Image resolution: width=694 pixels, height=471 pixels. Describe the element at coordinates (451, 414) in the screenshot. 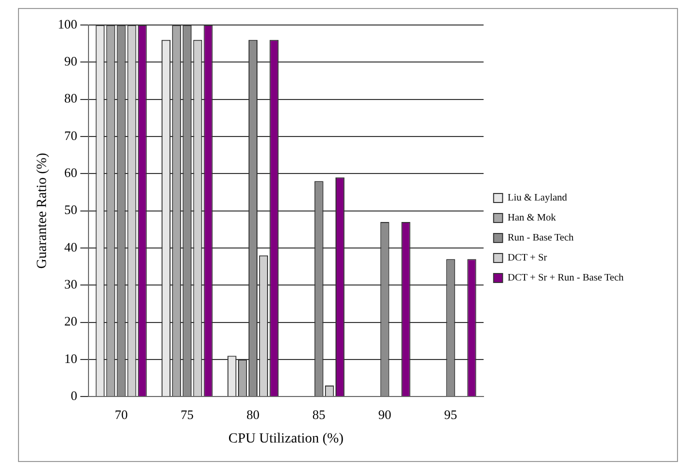

I see `x-tick-label: 95` at that location.